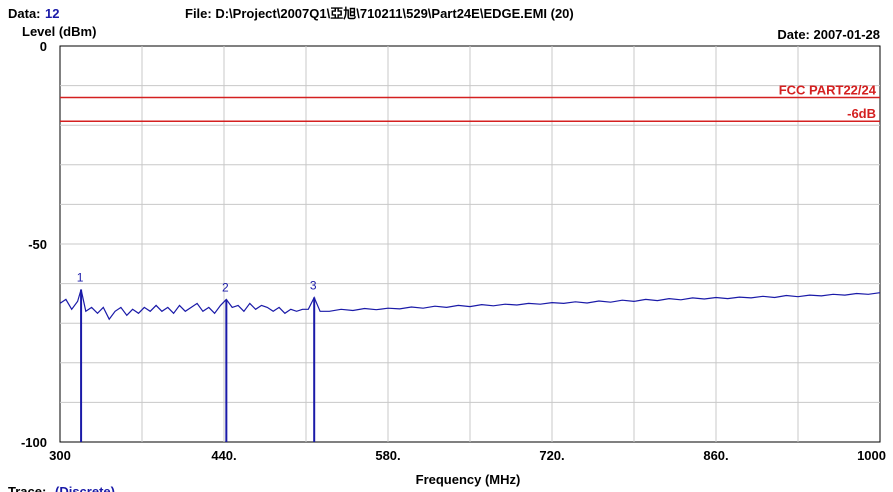 This screenshot has width=893, height=492. Describe the element at coordinates (468, 479) in the screenshot. I see `x-axis-label: Frequency (MHz)` at that location.